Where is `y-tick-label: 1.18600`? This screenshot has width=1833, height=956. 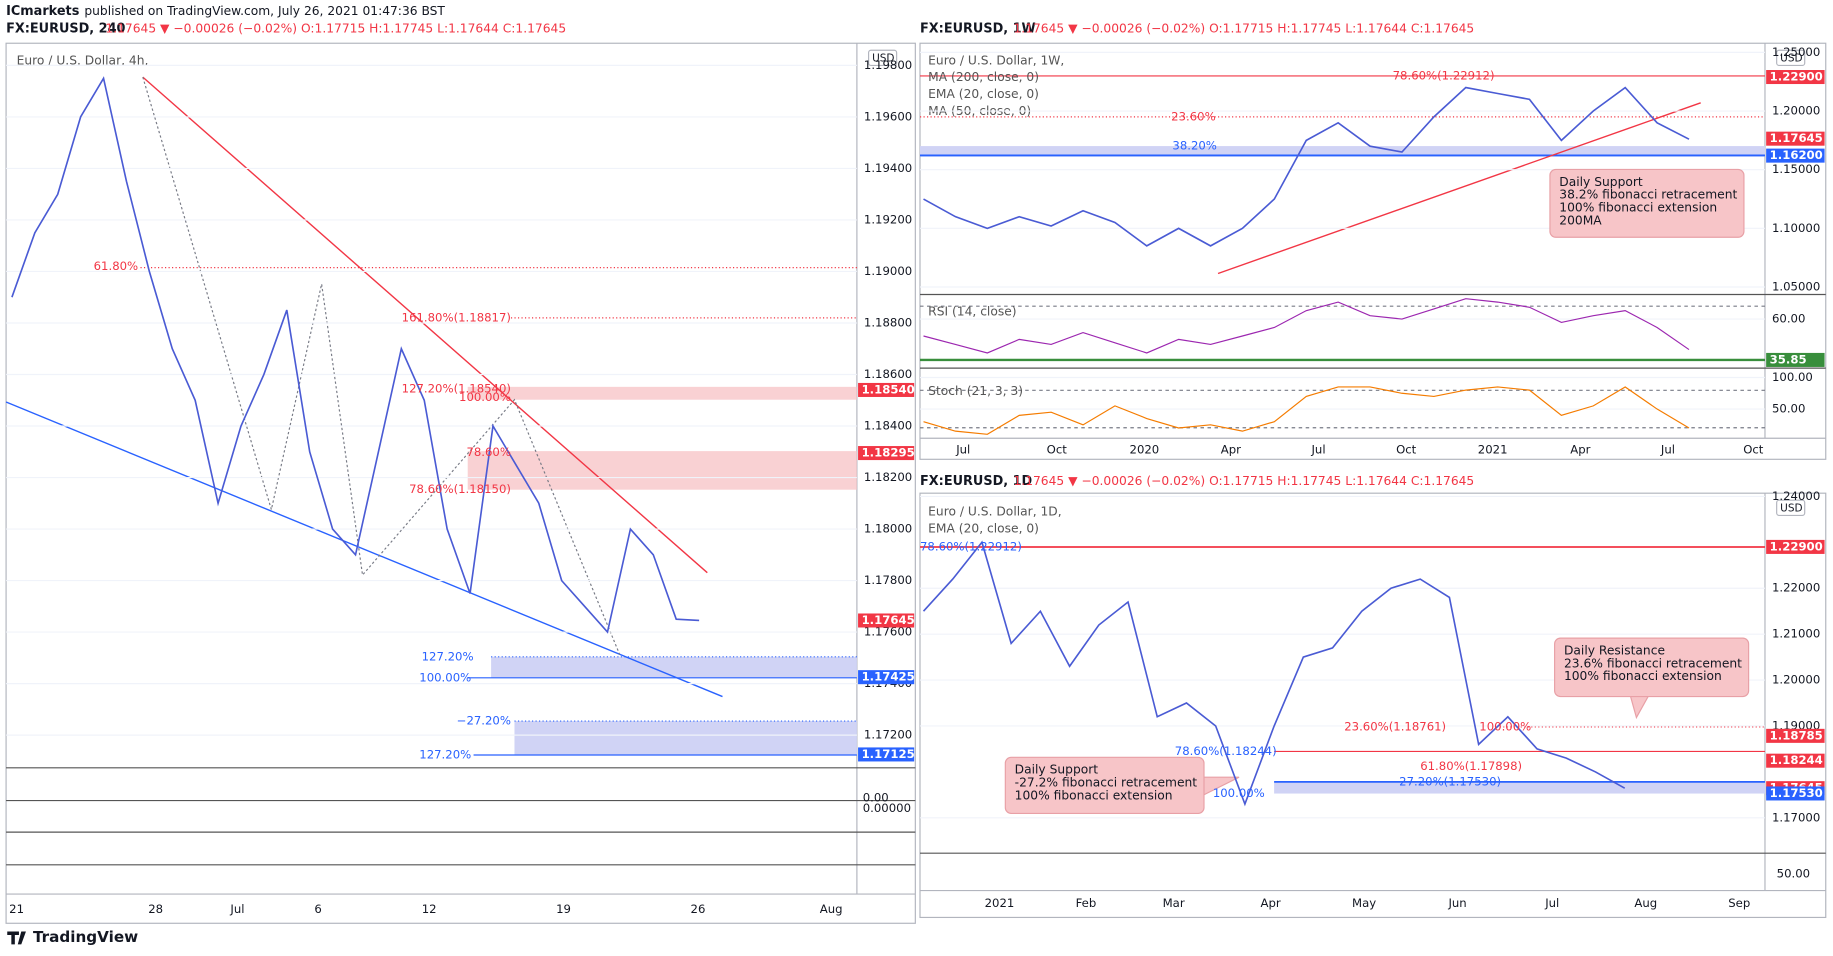 y-tick-label: 1.18600 is located at coordinates (888, 374).